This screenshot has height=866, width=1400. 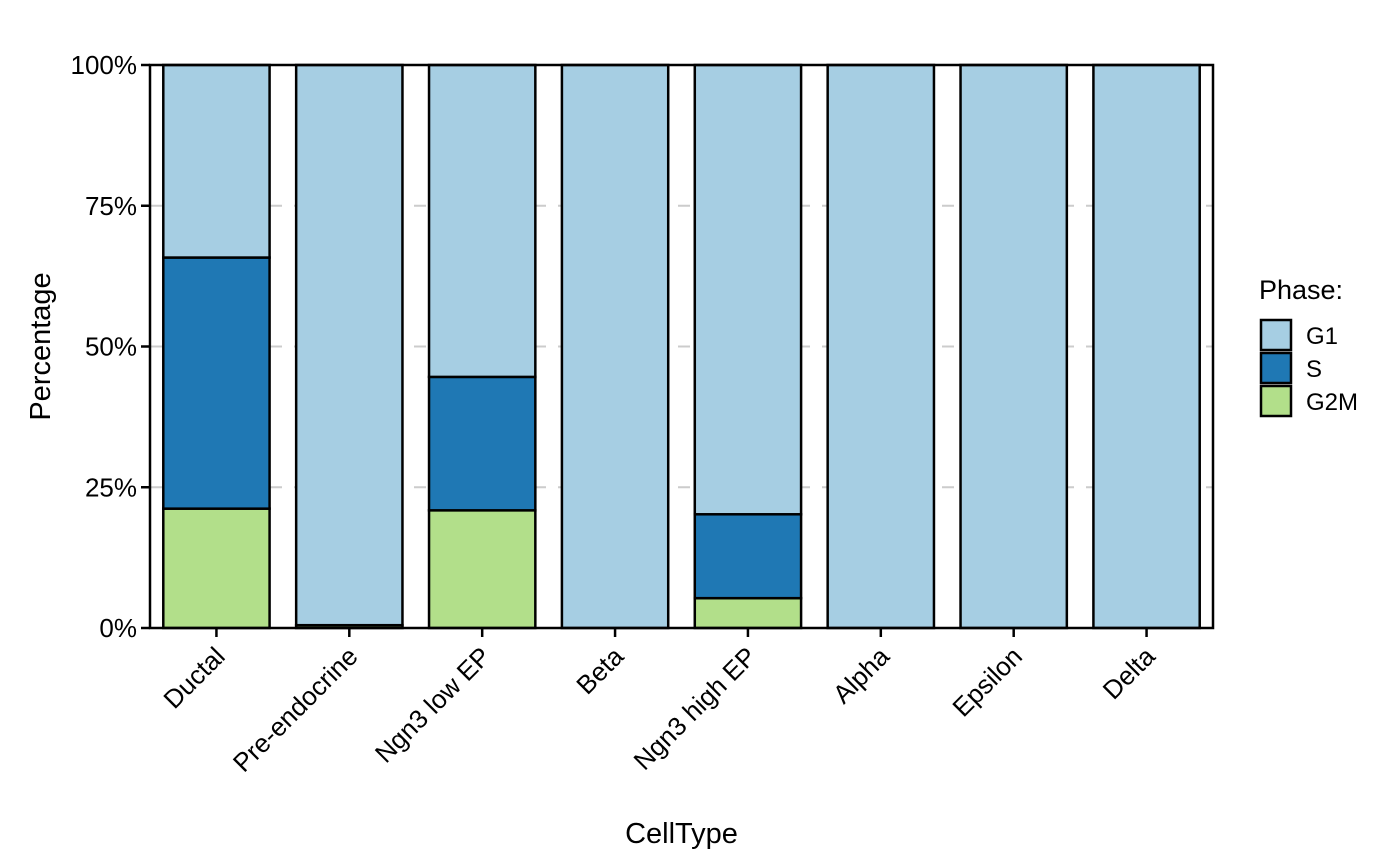 I want to click on y-tick-label: 50%, so click(x=111, y=347).